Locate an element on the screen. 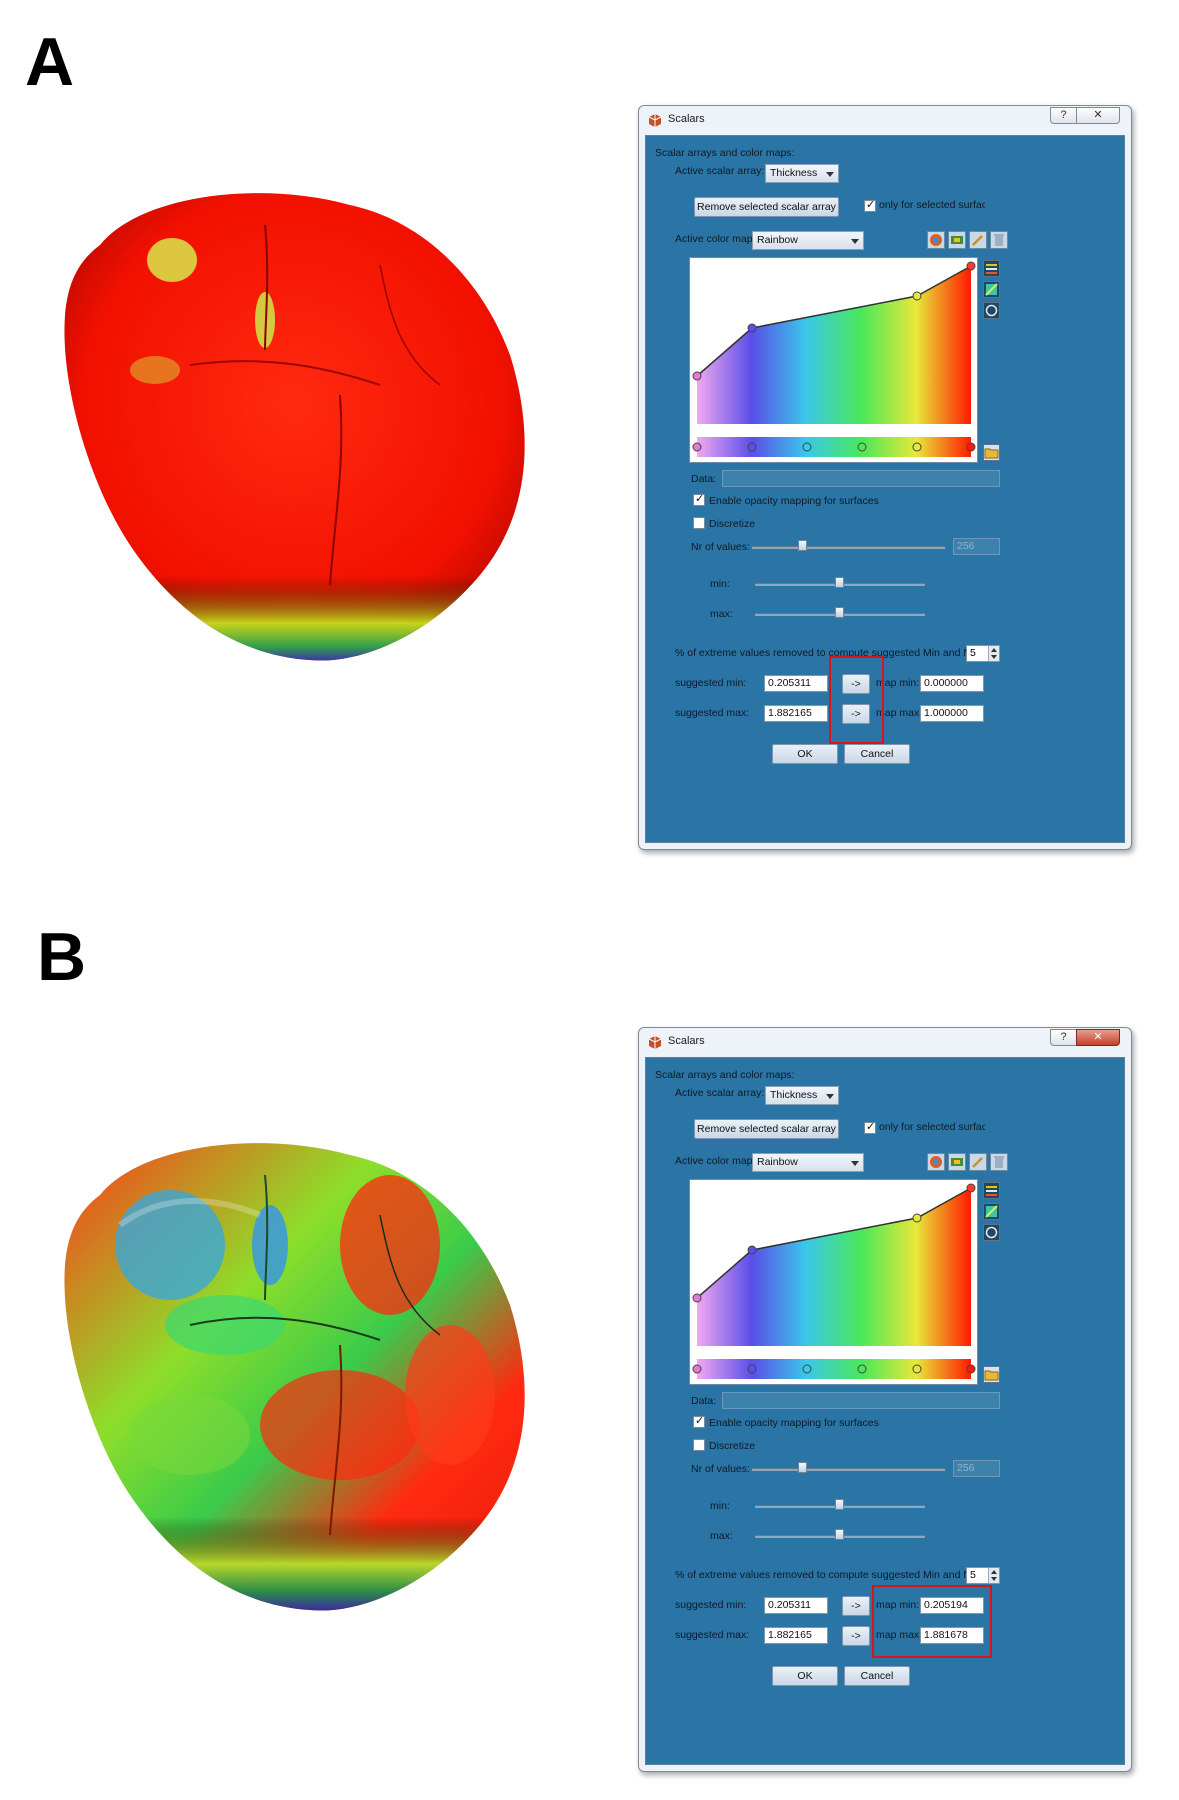 Image resolution: width=1179 pixels, height=1800 pixels. only-selected-label: only for selected surfaces is located at coordinates (932, 205).